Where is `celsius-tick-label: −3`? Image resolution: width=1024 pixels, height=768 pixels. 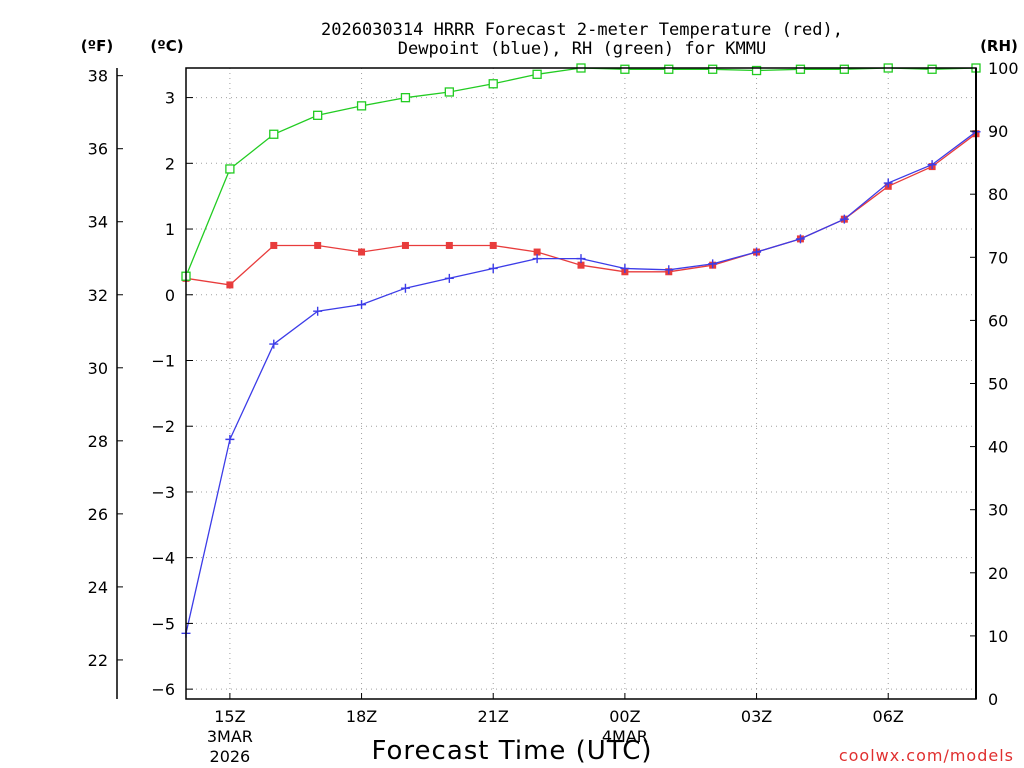
celsius-tick-label: −3 is located at coordinates (163, 492).